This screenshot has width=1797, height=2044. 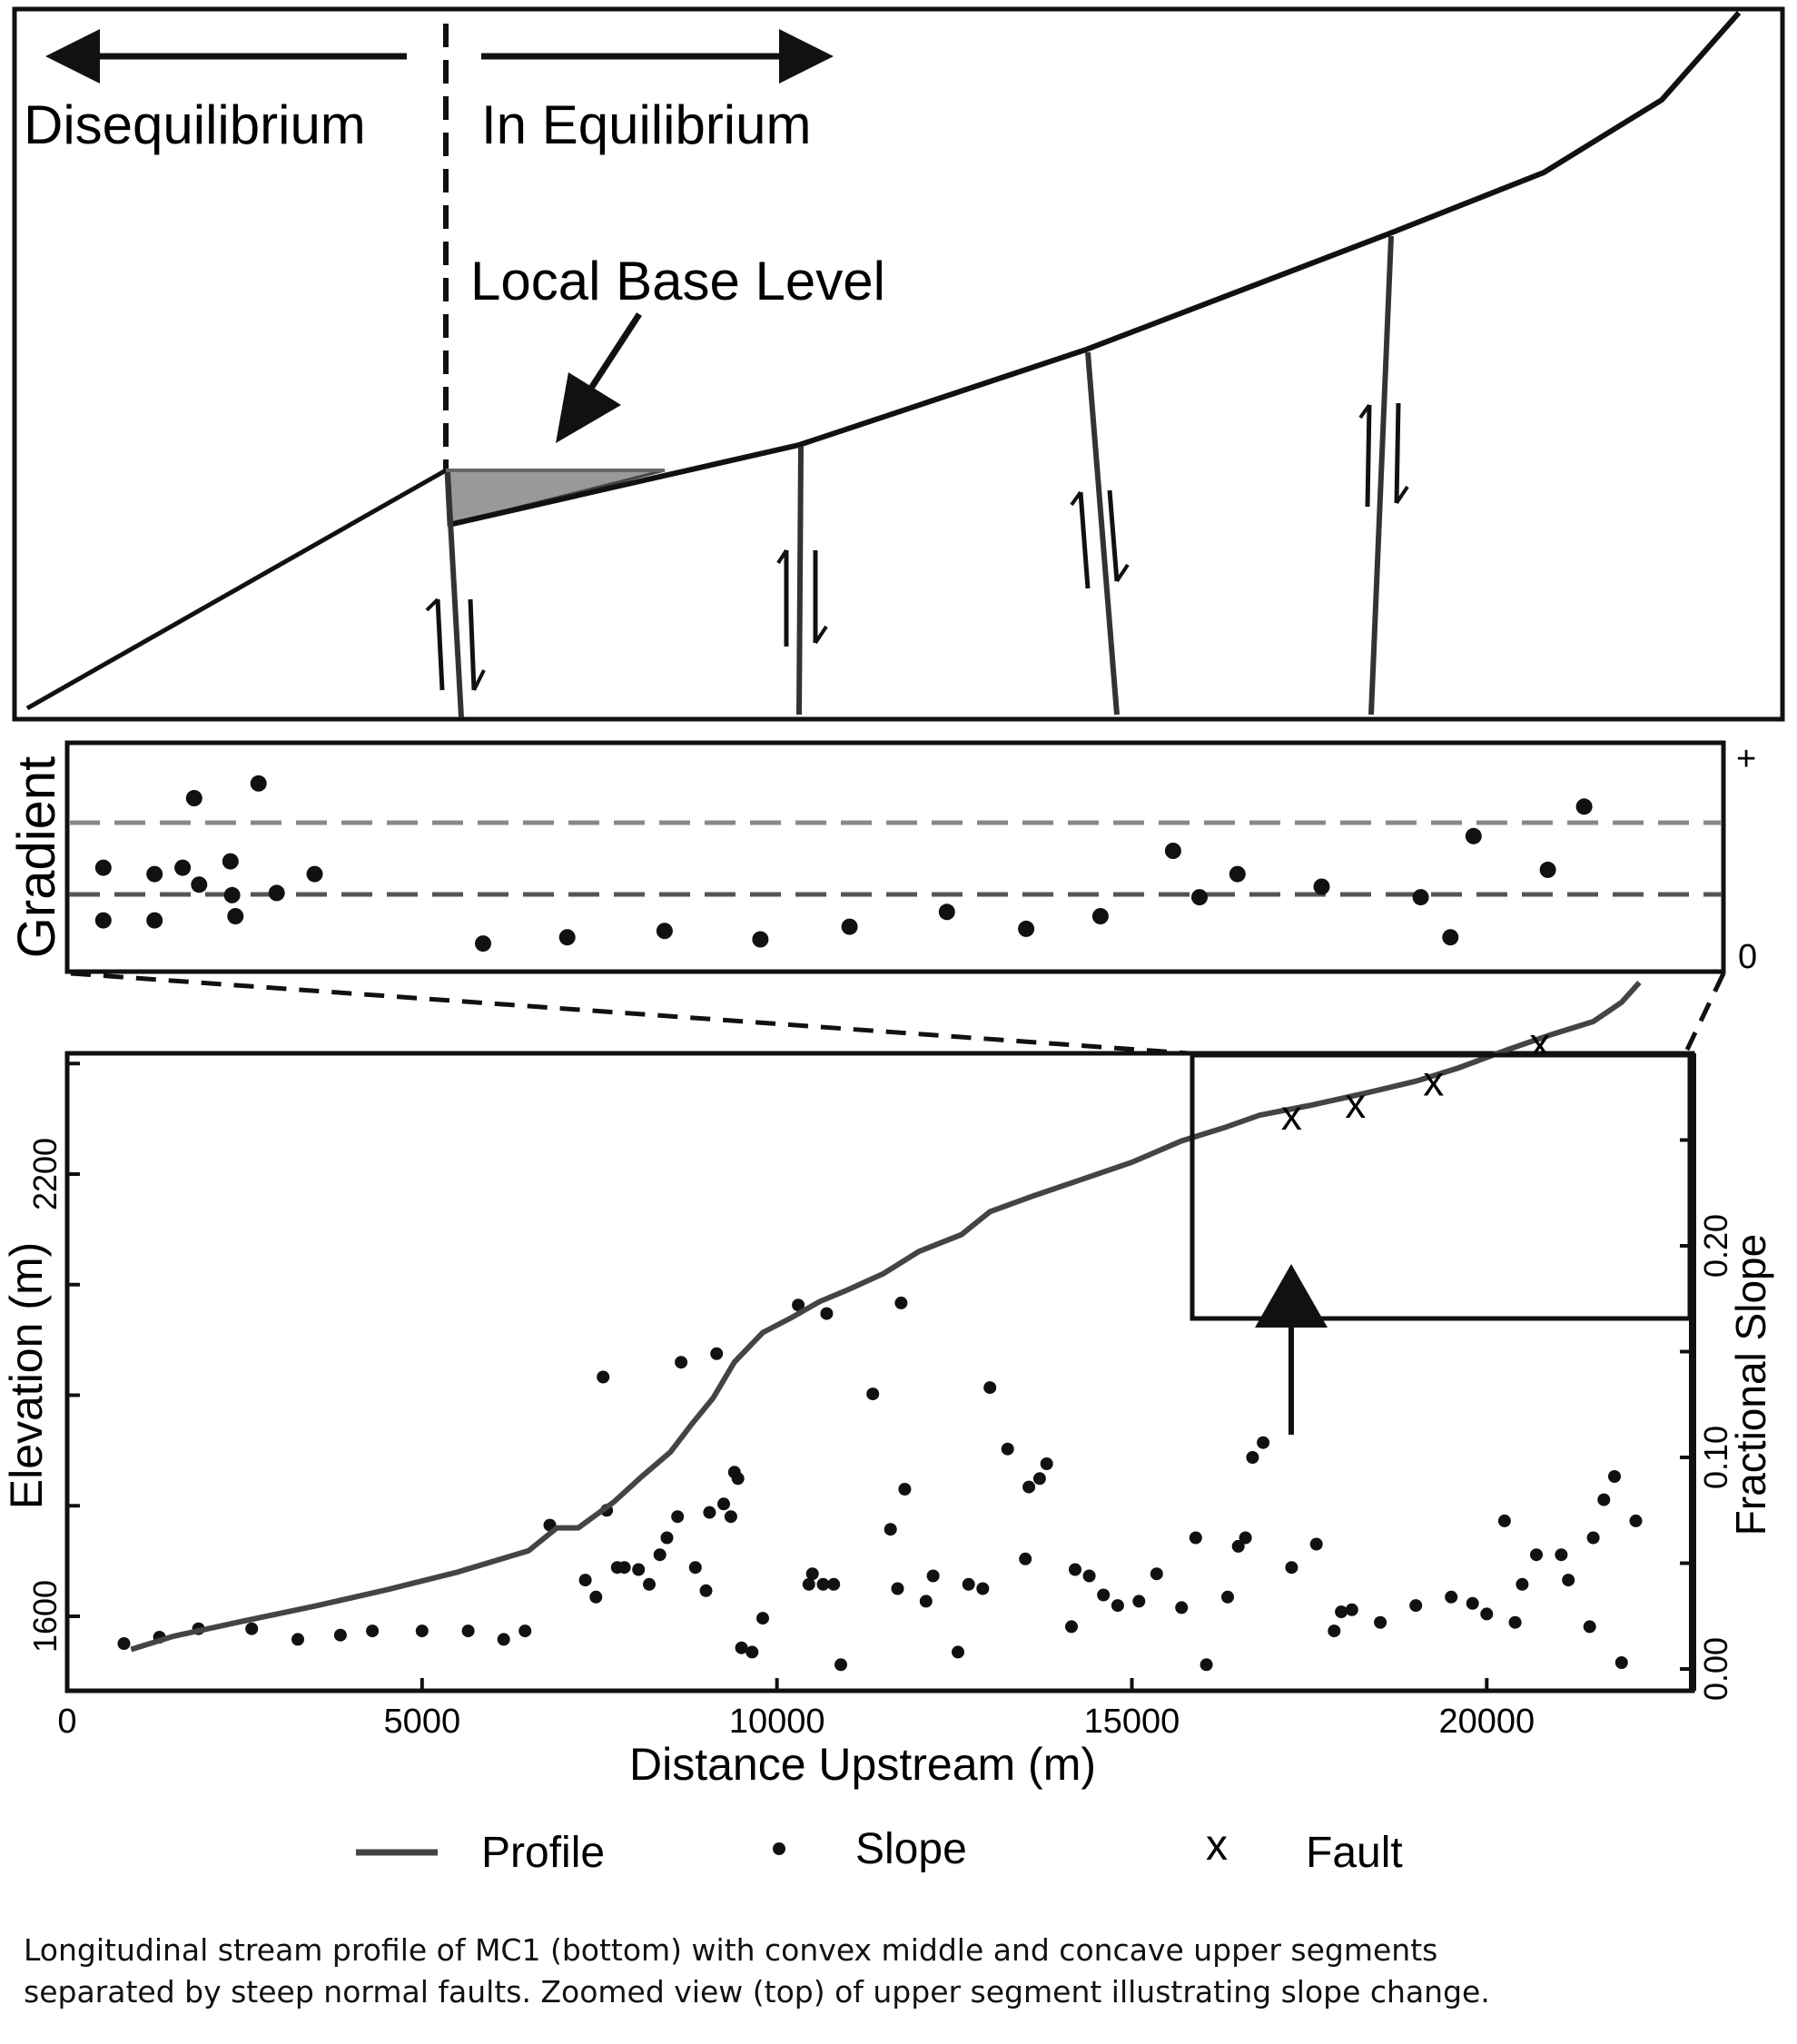 What do you see at coordinates (1715, 1669) in the screenshot?
I see `slope-tick-label: 0.00` at bounding box center [1715, 1669].